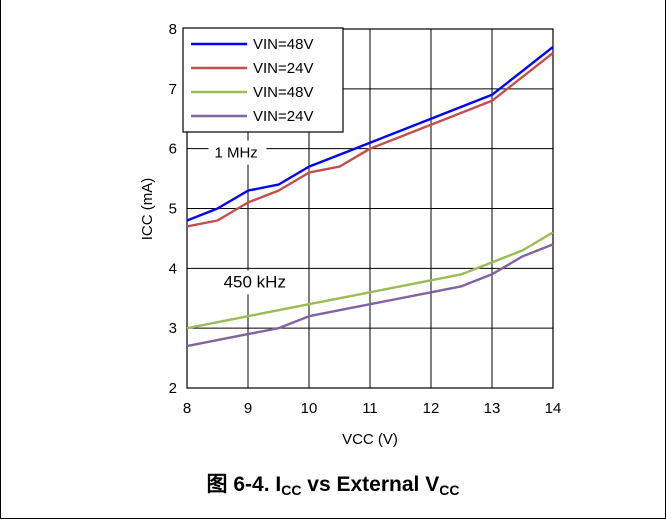 This screenshot has width=666, height=520. What do you see at coordinates (251, 217) in the screenshot?
I see `annotations: 1 MHz 450 kHz` at bounding box center [251, 217].